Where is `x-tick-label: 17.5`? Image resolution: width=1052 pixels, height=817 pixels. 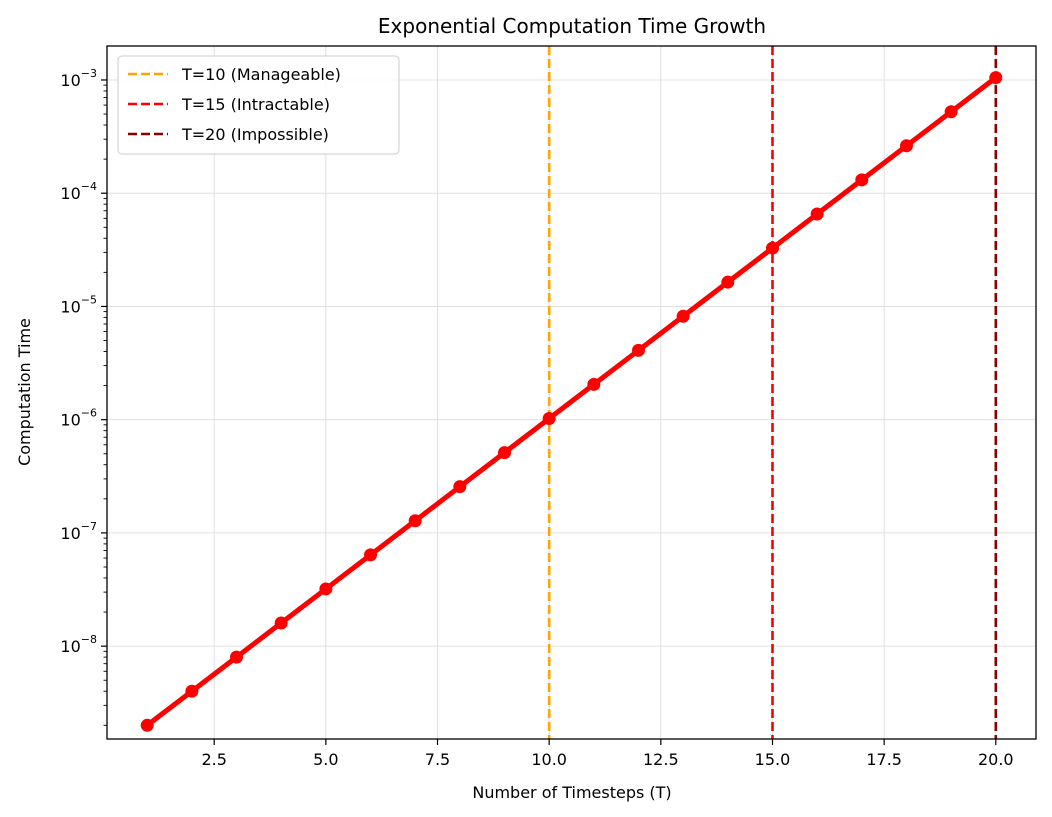
x-tick-label: 17.5 is located at coordinates (884, 759).